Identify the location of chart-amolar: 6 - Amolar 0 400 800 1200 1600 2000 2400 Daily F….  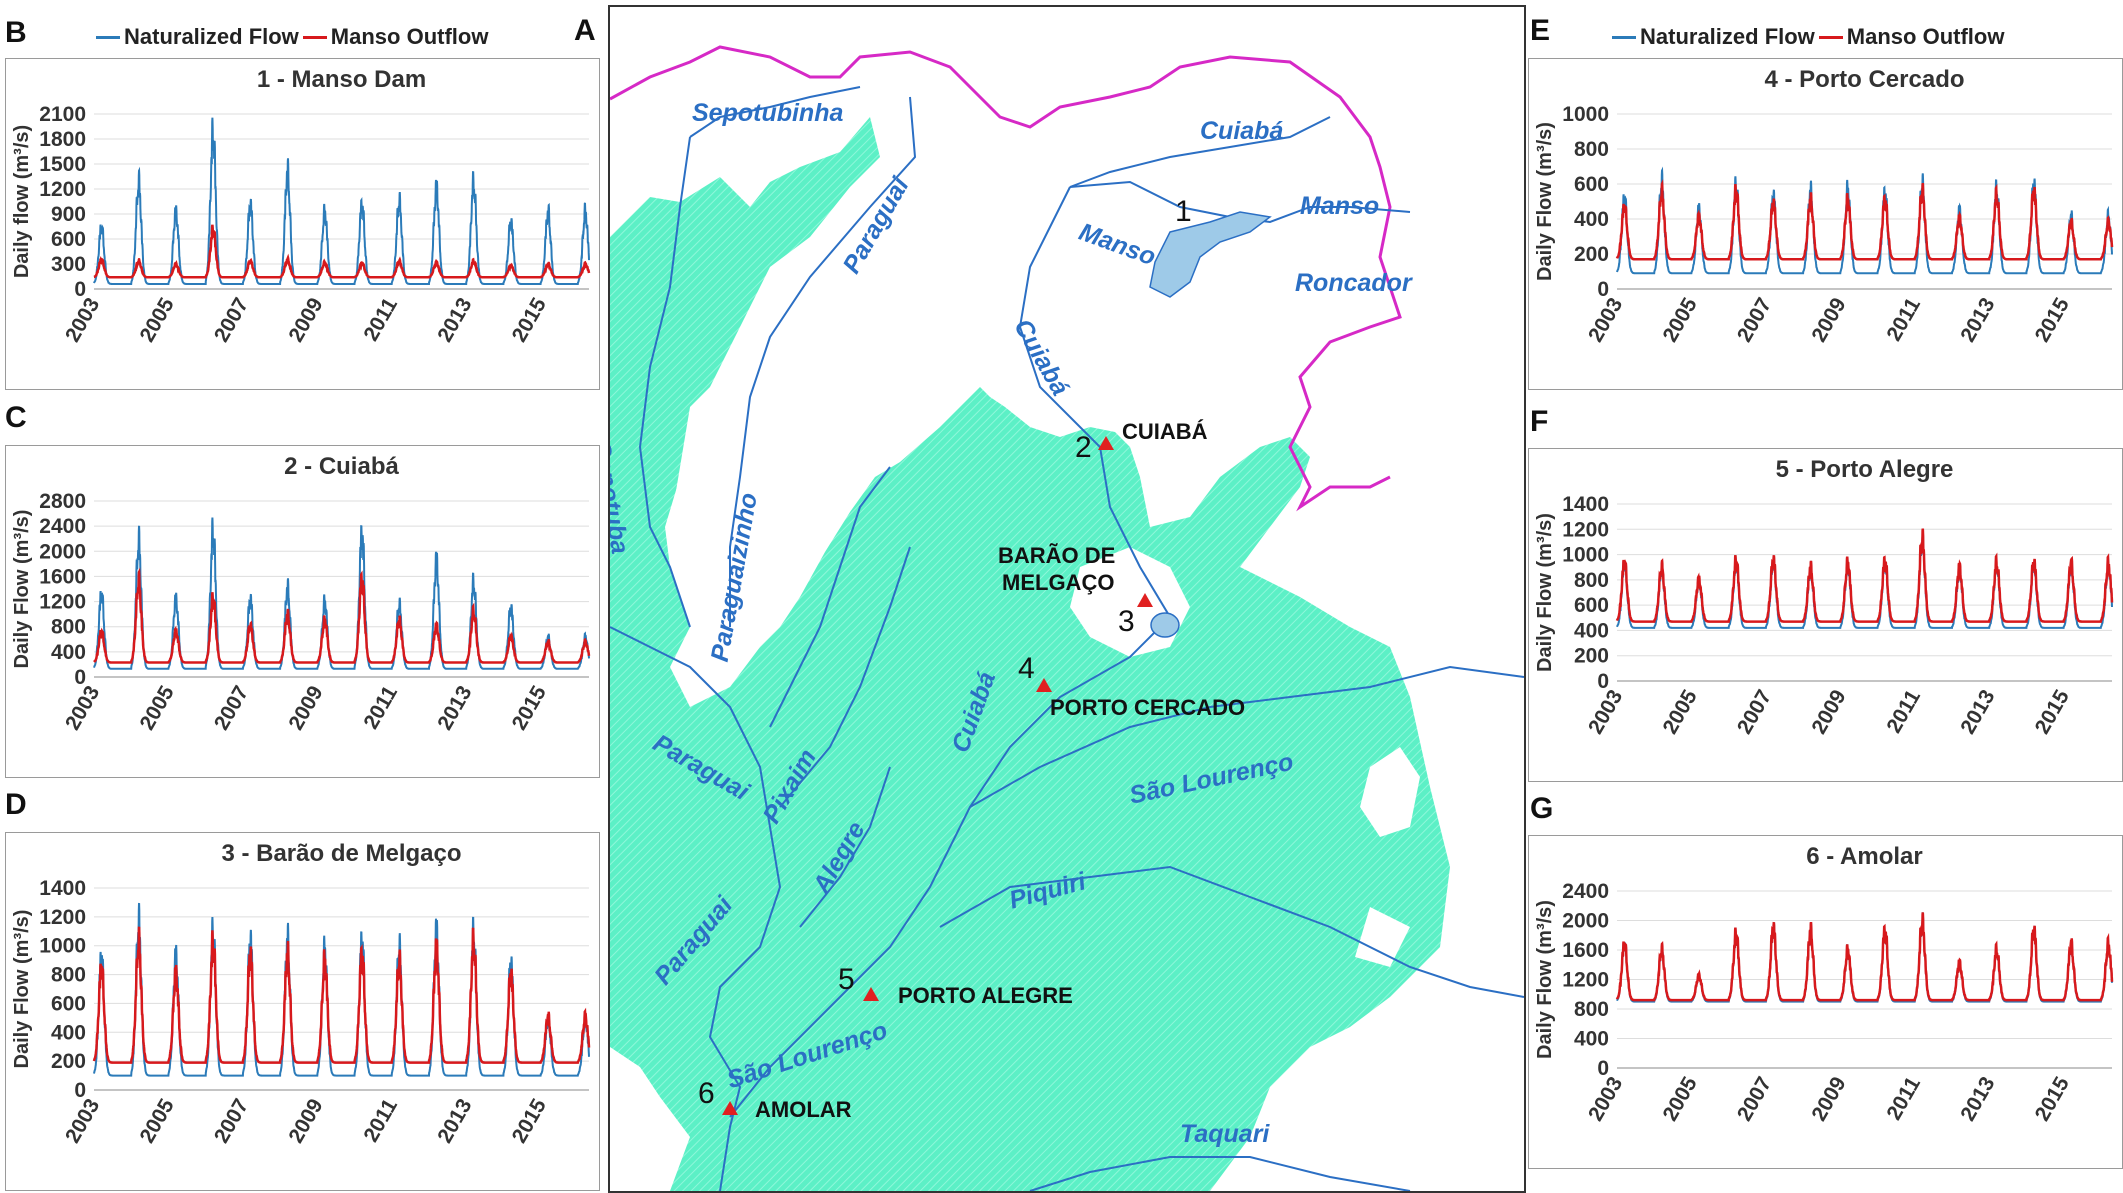
(1825, 1002).